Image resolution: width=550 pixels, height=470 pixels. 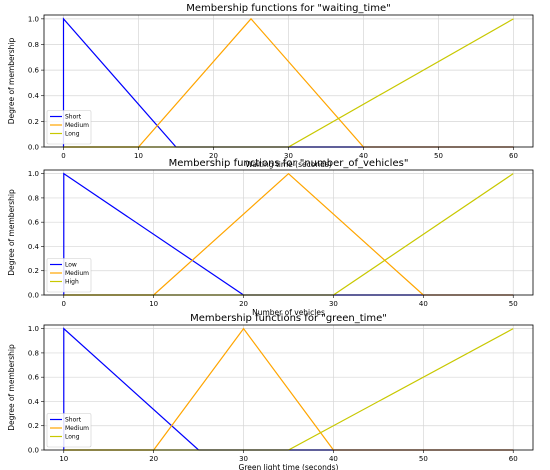 I want to click on x-axis-label: Waiting time (seconds), so click(x=288, y=164).